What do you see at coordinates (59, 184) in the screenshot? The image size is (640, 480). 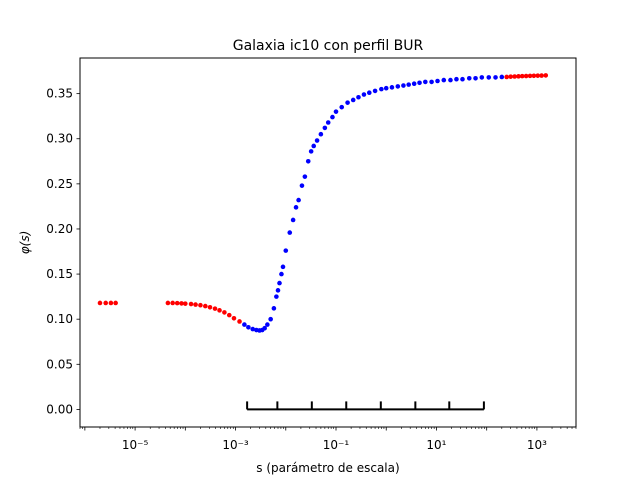 I see `y-tick-label: 0.25` at bounding box center [59, 184].